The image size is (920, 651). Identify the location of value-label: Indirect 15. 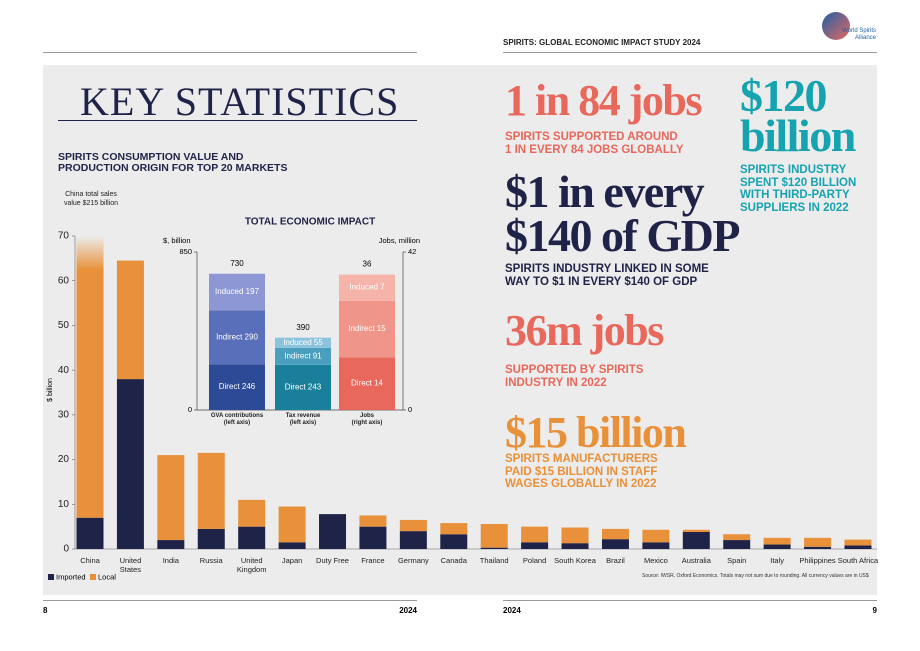
(367, 328).